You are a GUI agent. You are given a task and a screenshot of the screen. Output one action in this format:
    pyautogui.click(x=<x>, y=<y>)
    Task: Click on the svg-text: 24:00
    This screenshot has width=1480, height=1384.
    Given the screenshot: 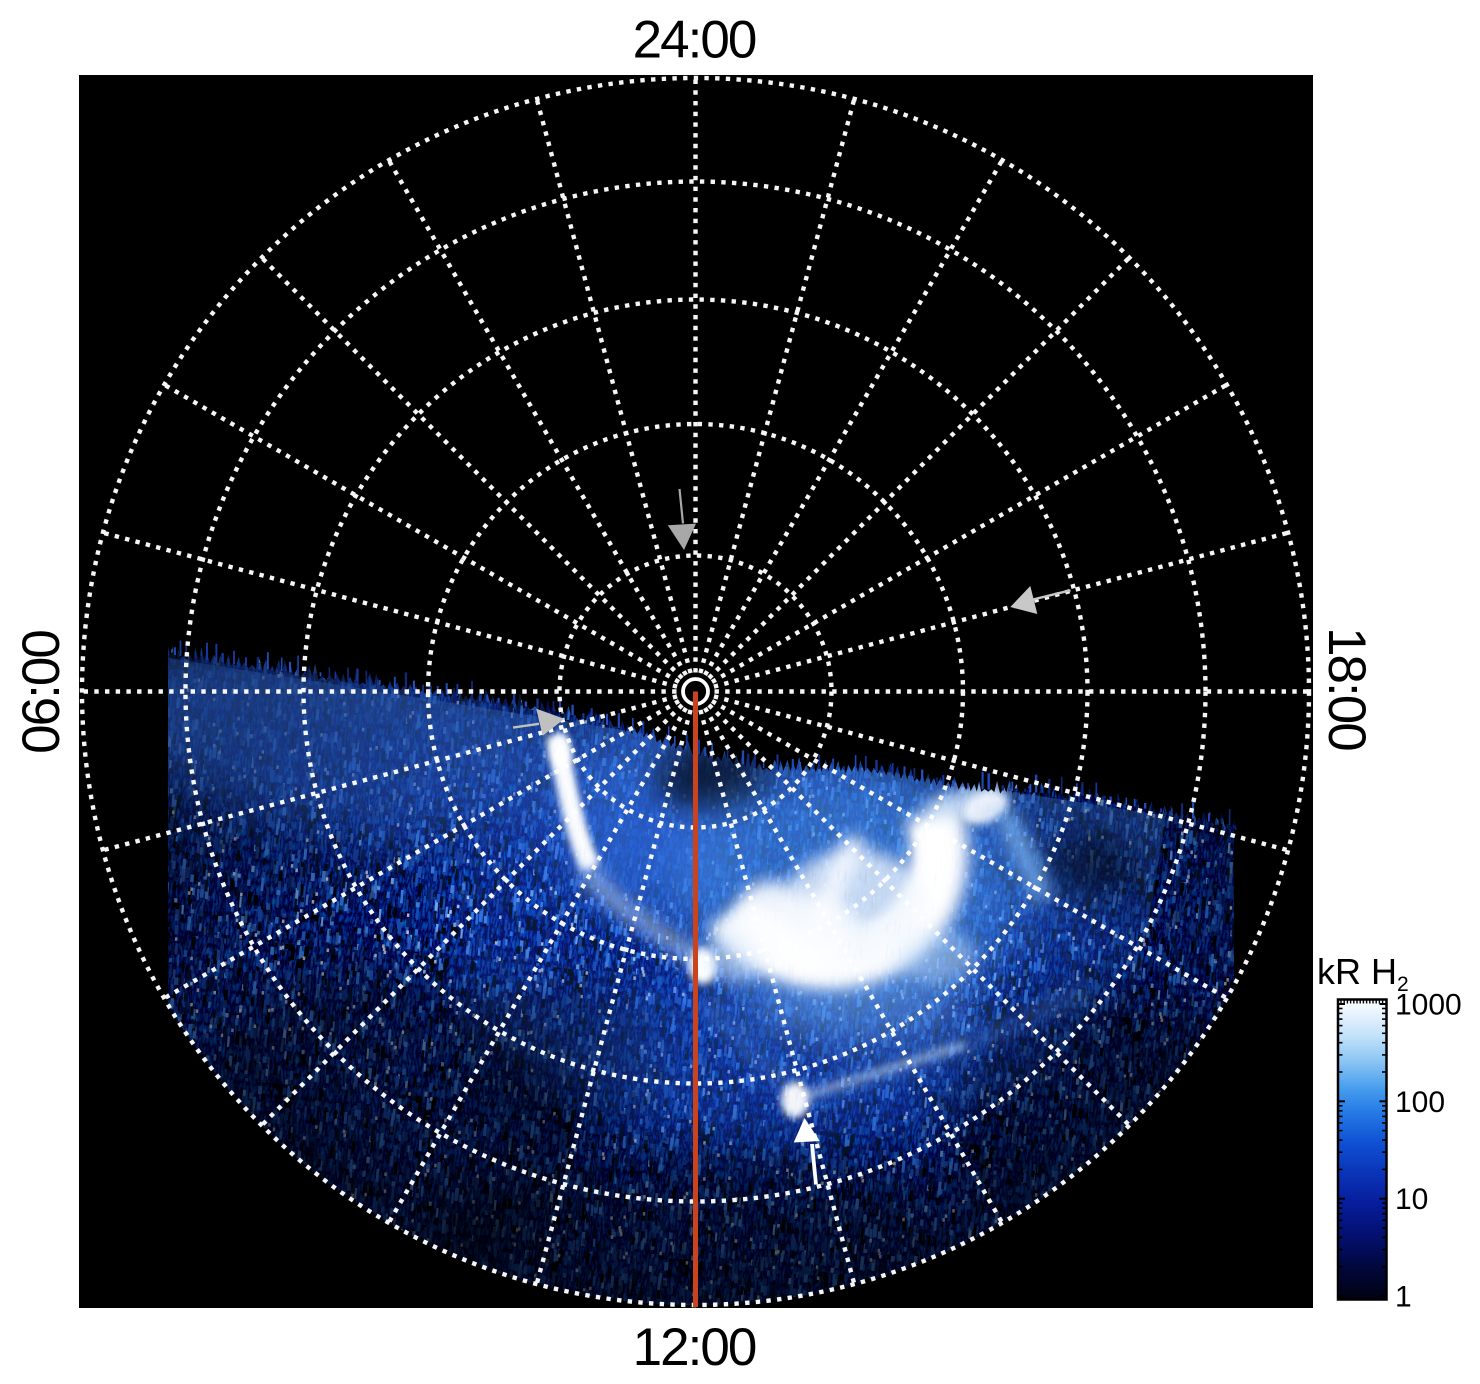 What is the action you would take?
    pyautogui.click(x=694, y=40)
    